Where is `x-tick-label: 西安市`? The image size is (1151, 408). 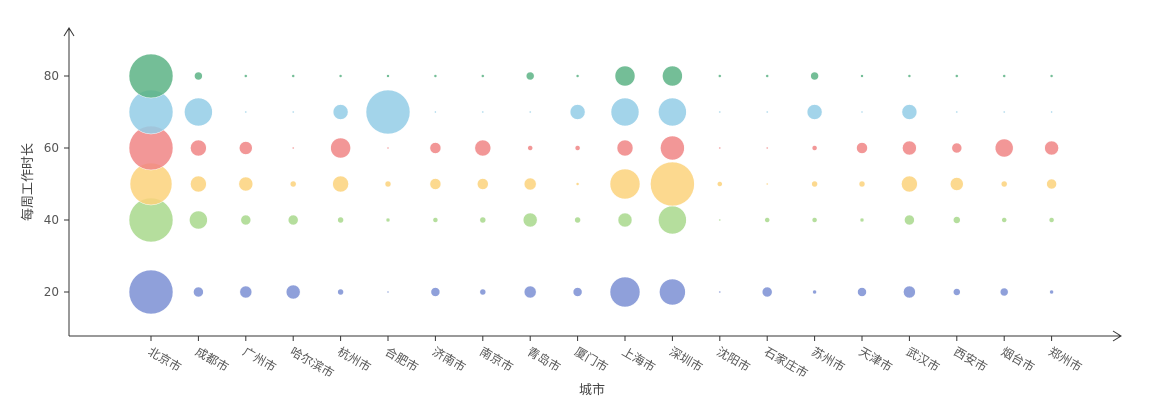 x-tick-label: 西安市 is located at coordinates (970, 359).